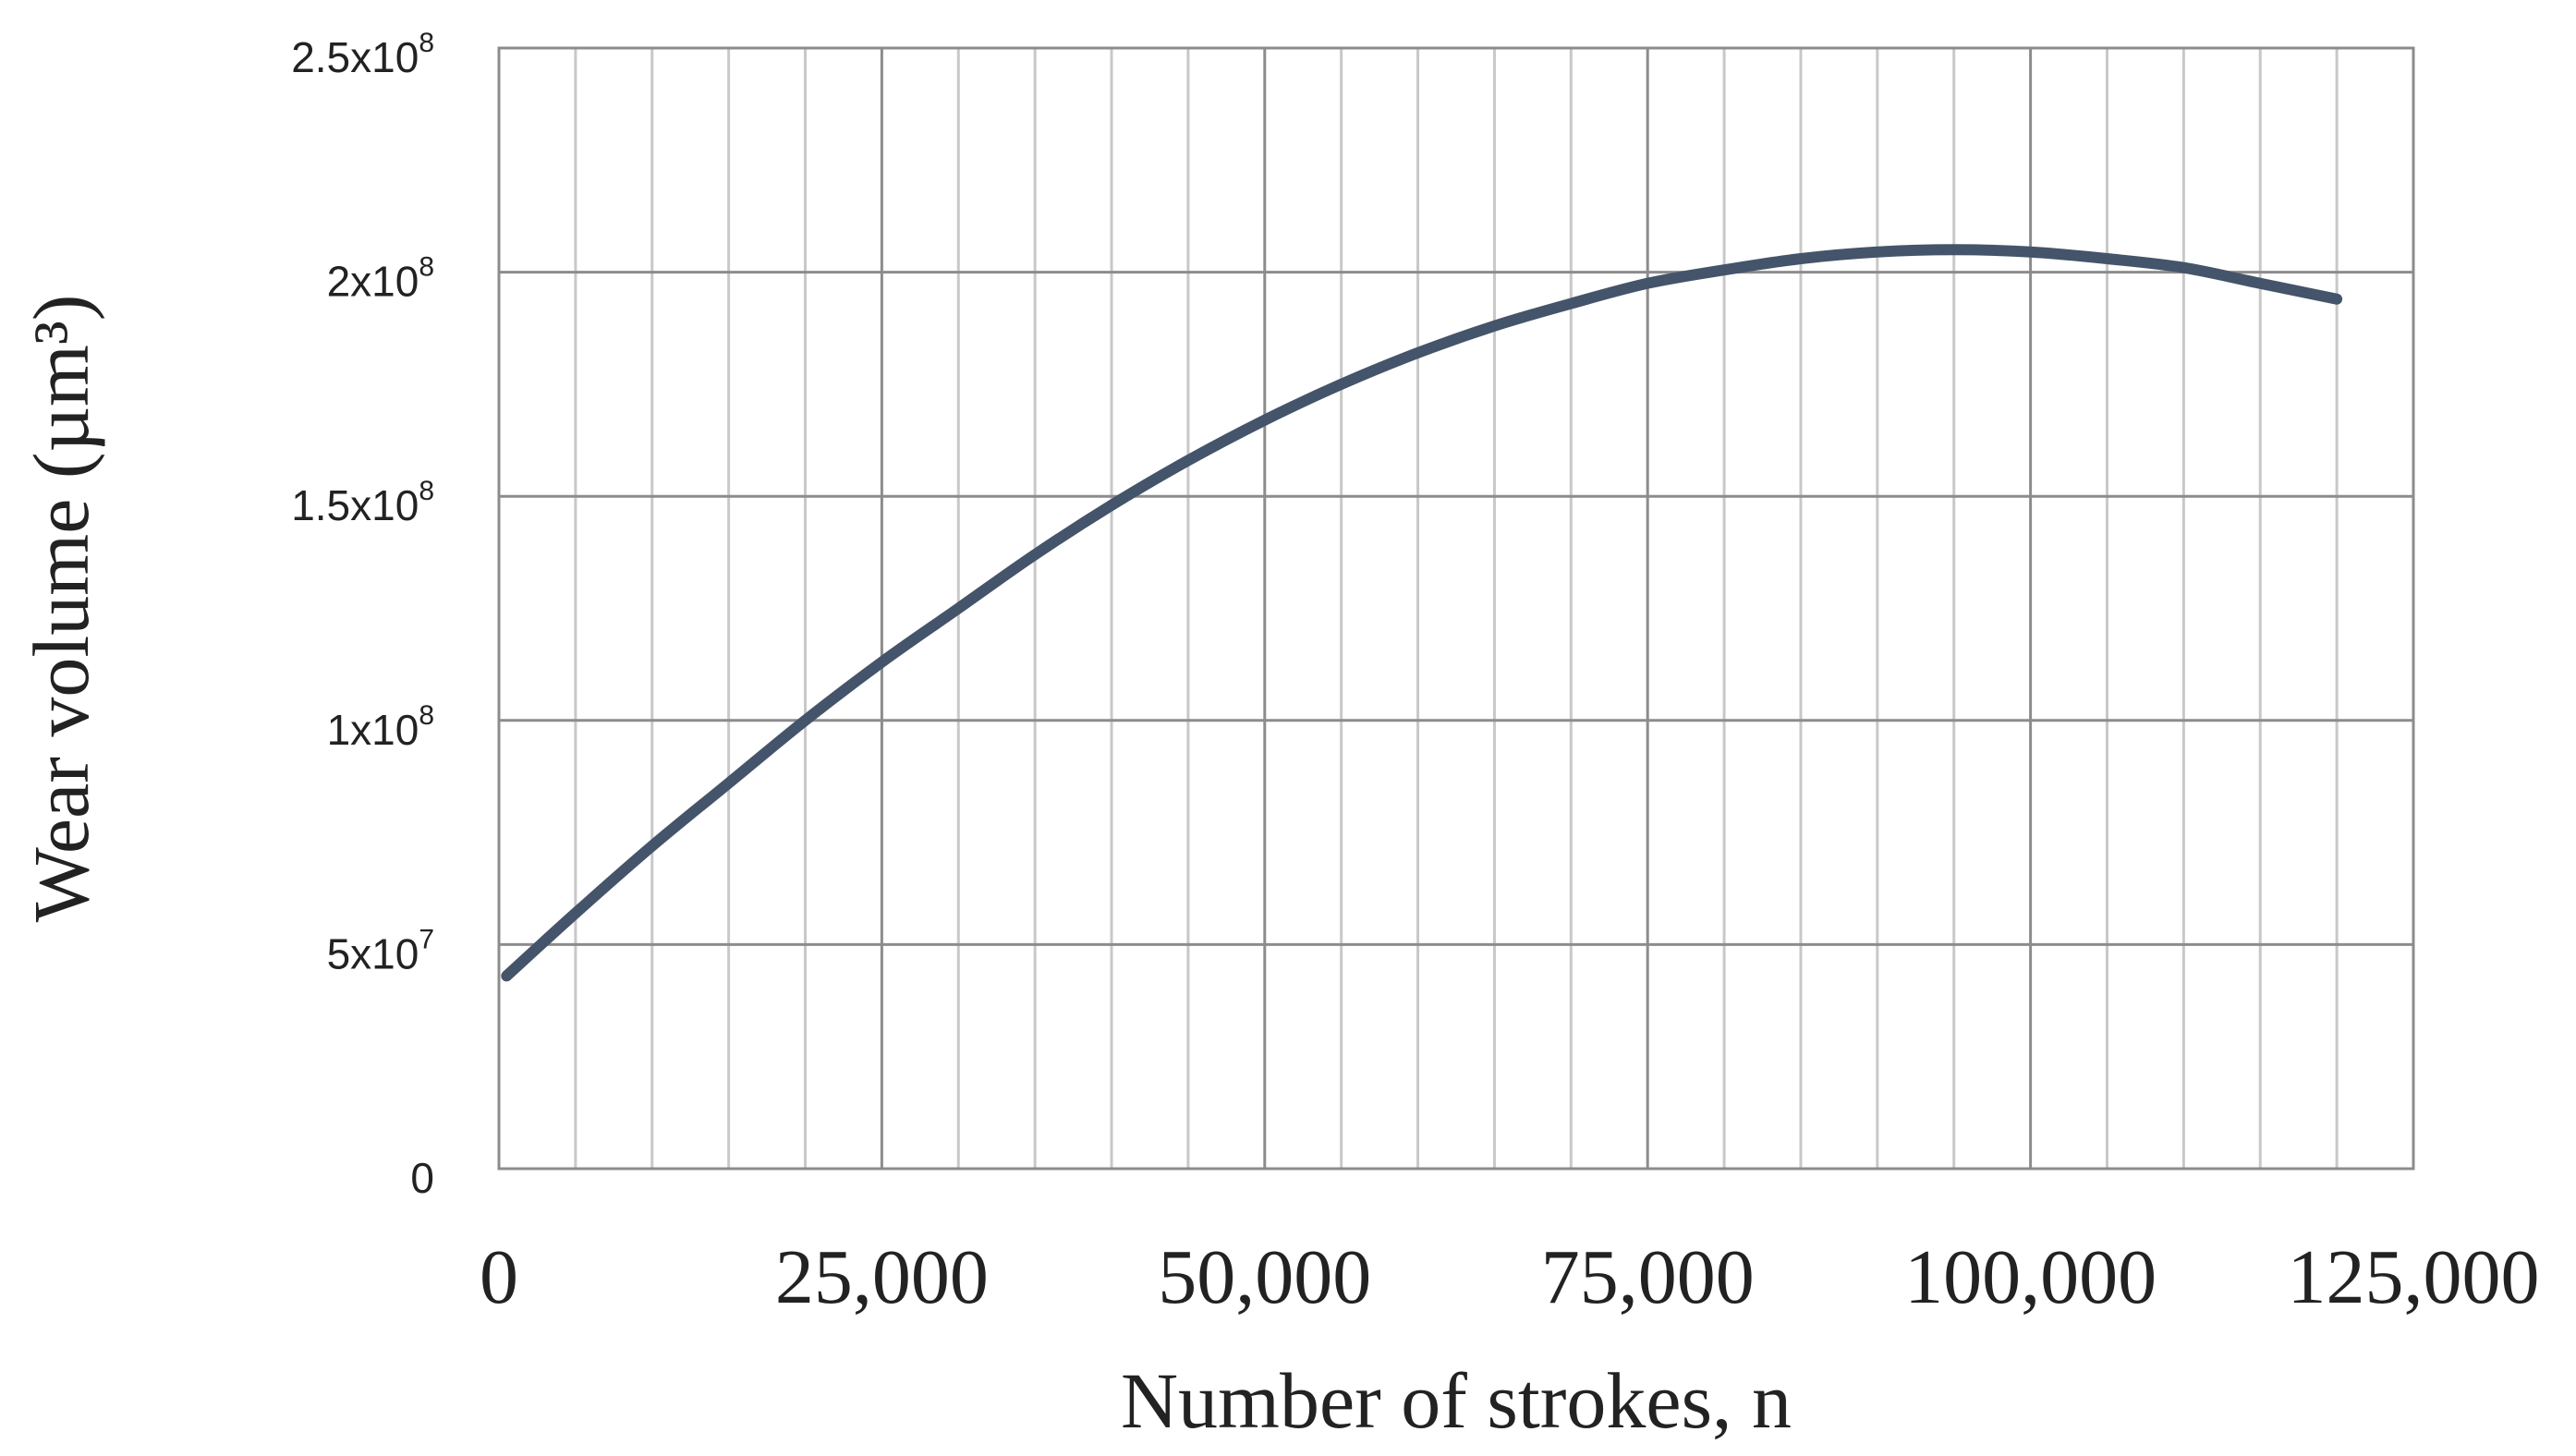 The height and width of the screenshot is (1456, 2576). Describe the element at coordinates (1264, 1277) in the screenshot. I see `x-tick-label: 50,000` at that location.